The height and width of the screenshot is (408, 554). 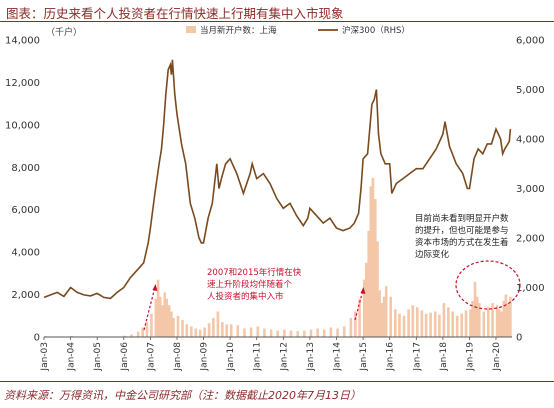 What do you see at coordinates (530, 90) in the screenshot?
I see `right-axis-tick-label: 5,000` at bounding box center [530, 90].